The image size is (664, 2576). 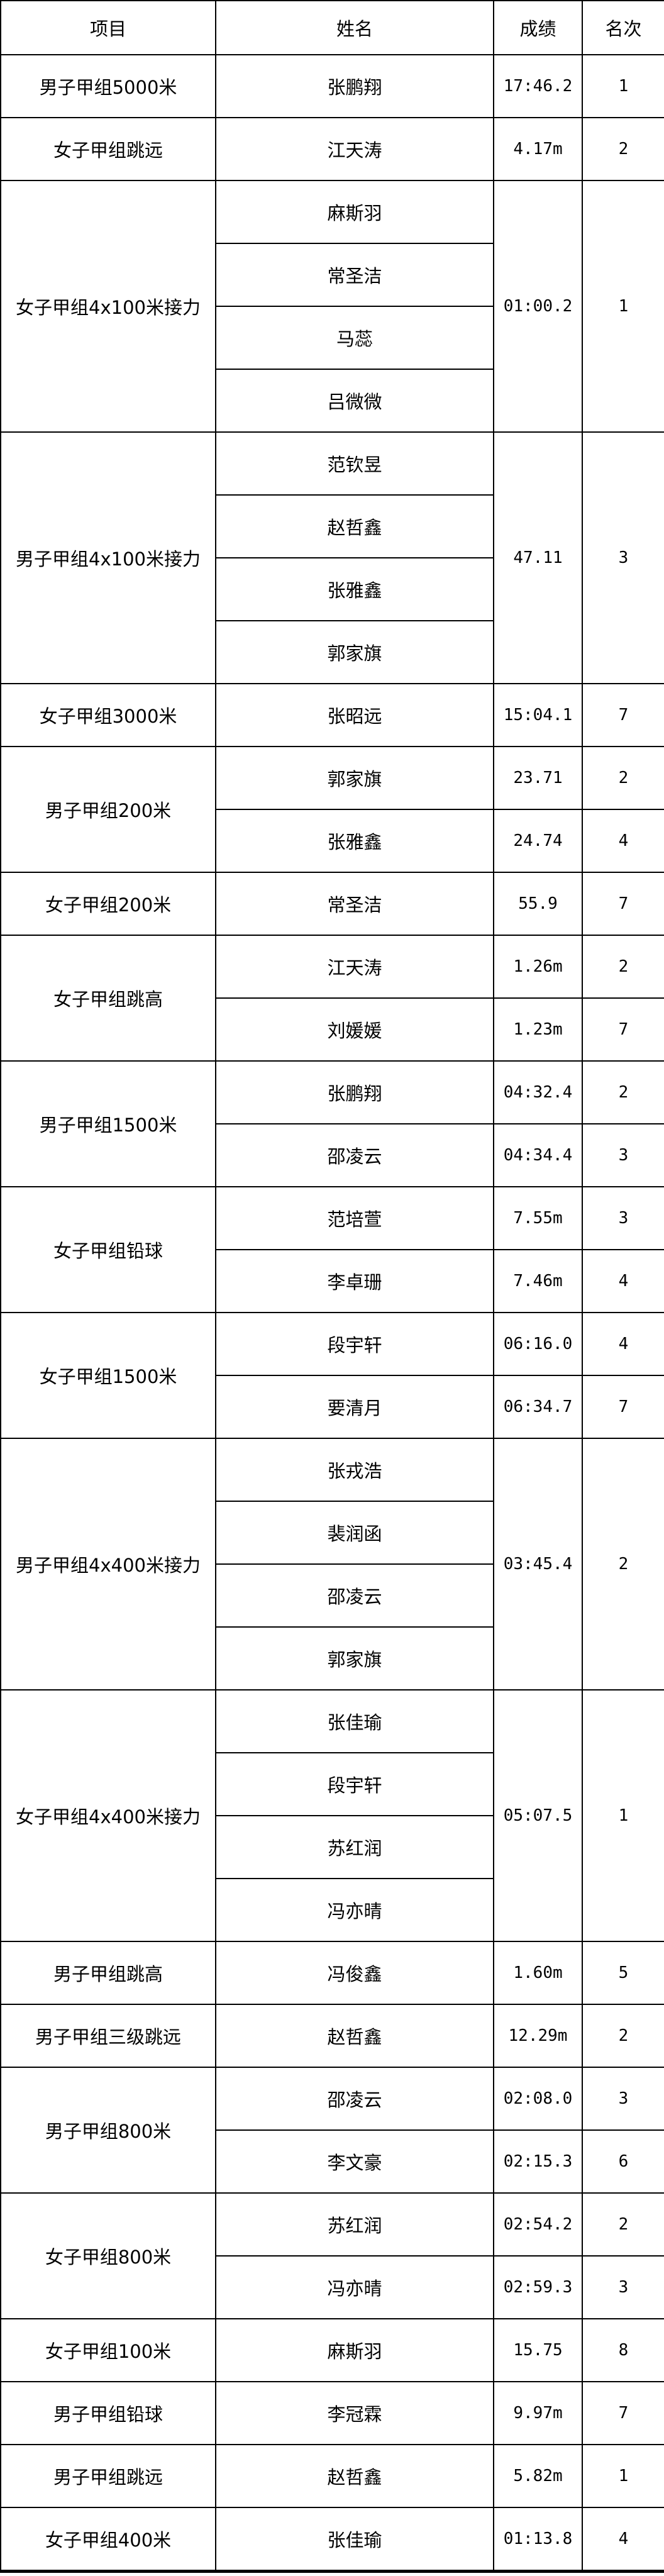 What do you see at coordinates (538, 149) in the screenshot?
I see `score-cell: 4.17m` at bounding box center [538, 149].